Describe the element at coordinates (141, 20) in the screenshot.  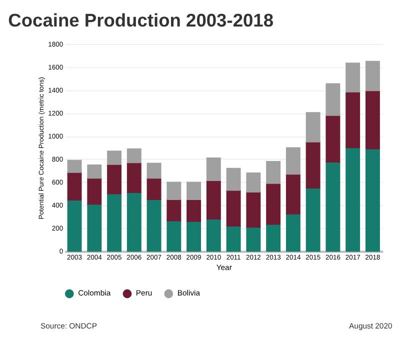
I see `chart-title: Cocaine Production 2003-2018` at that location.